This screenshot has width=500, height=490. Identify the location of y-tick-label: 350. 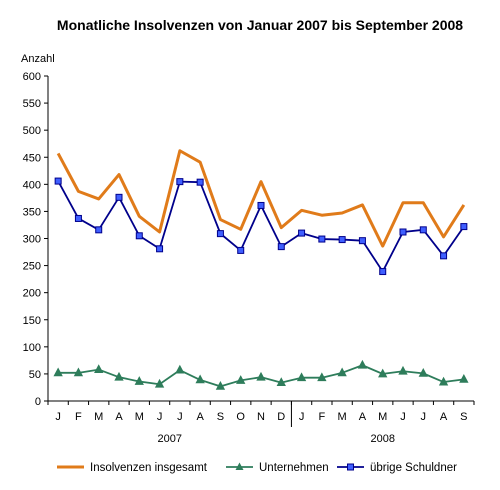
(32, 212).